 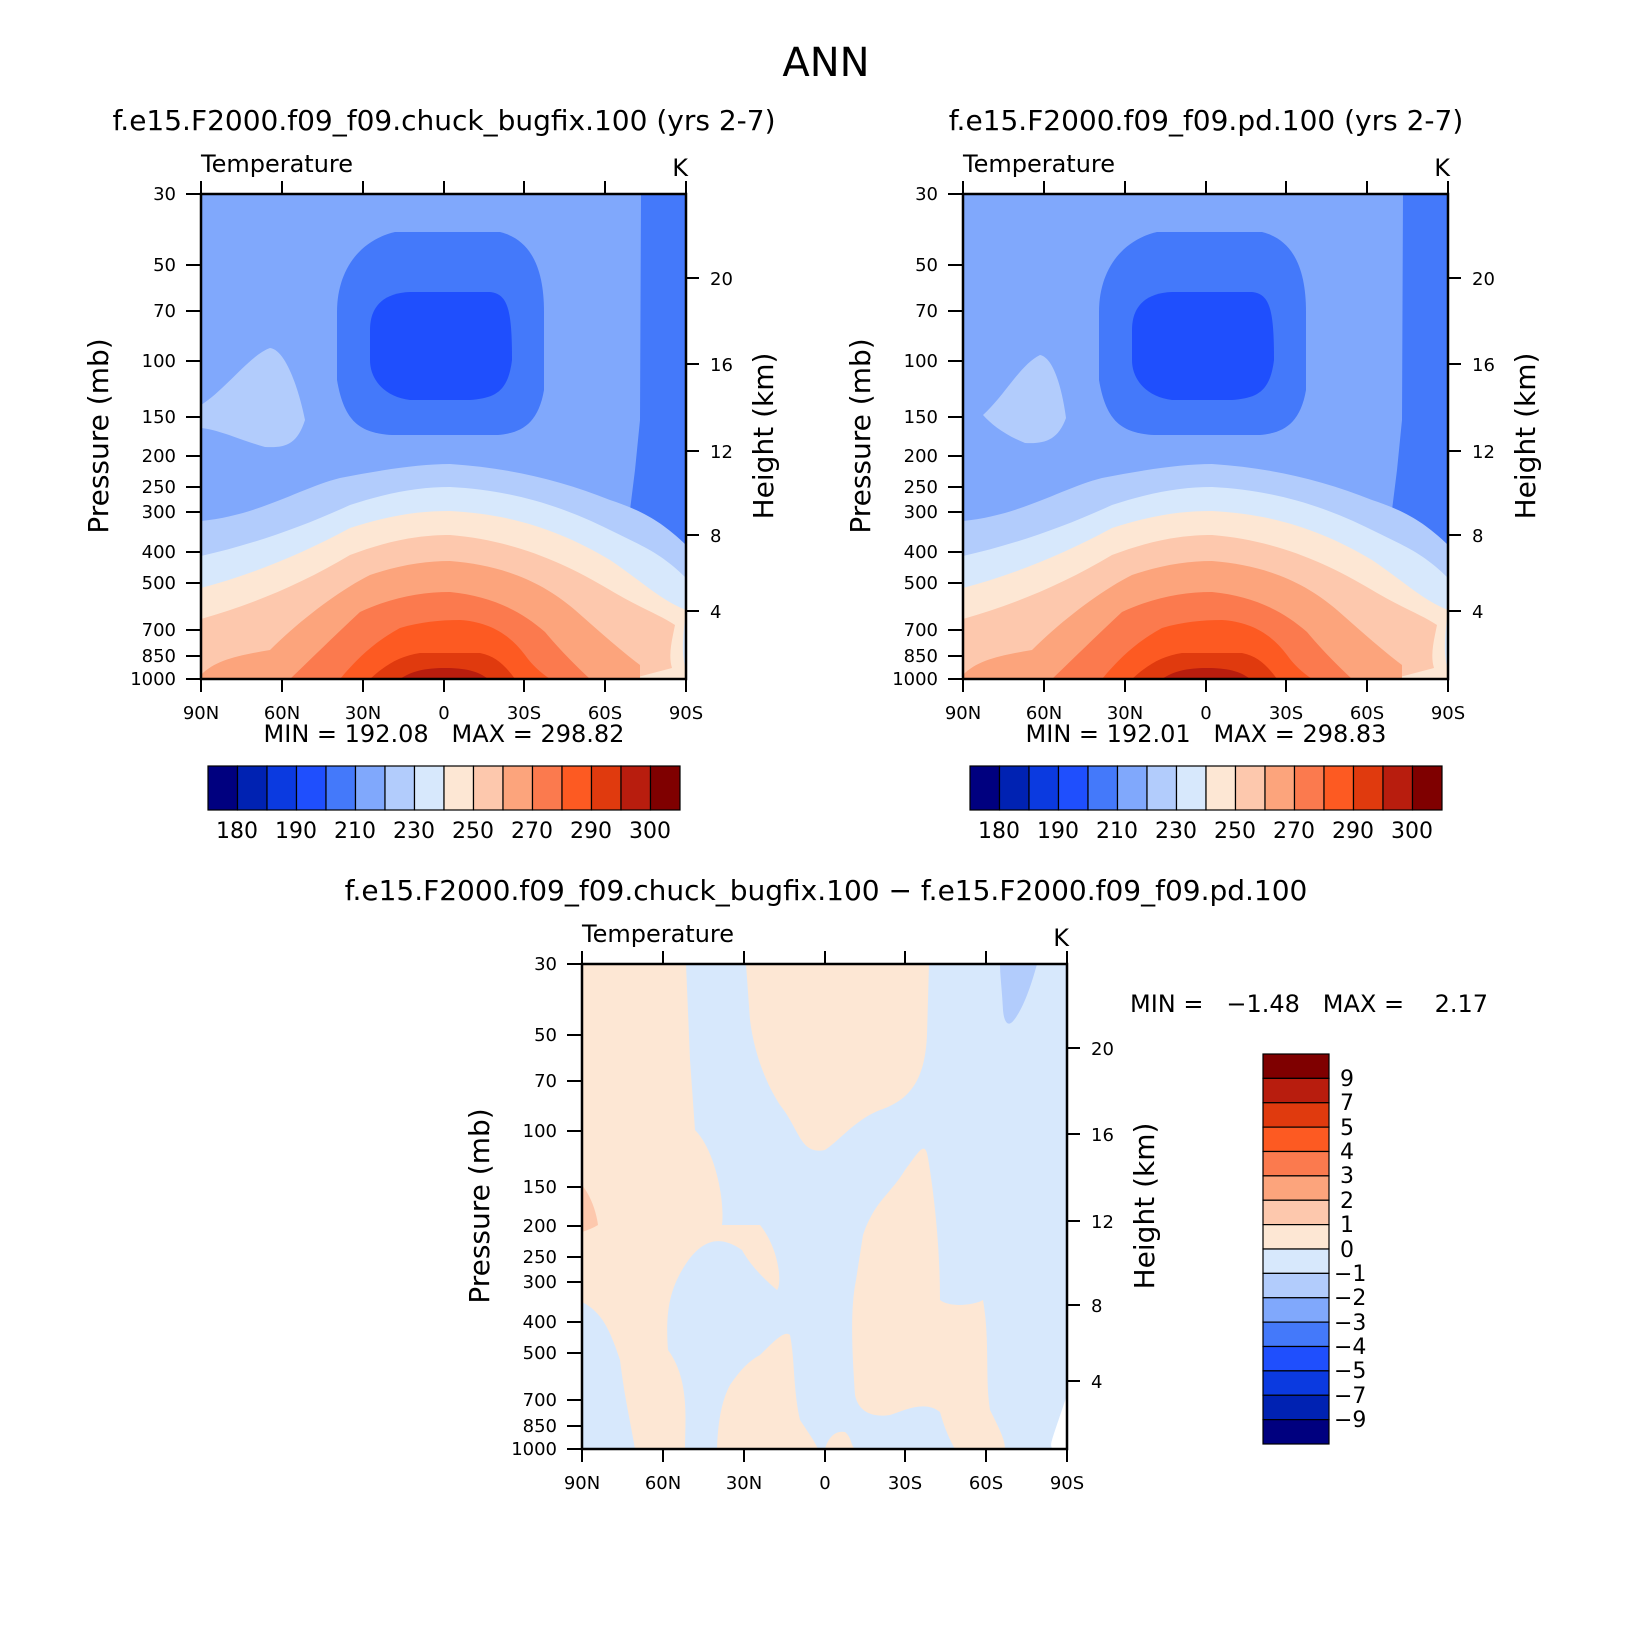 I want to click on x-tick-label: 30N, so click(x=363, y=713).